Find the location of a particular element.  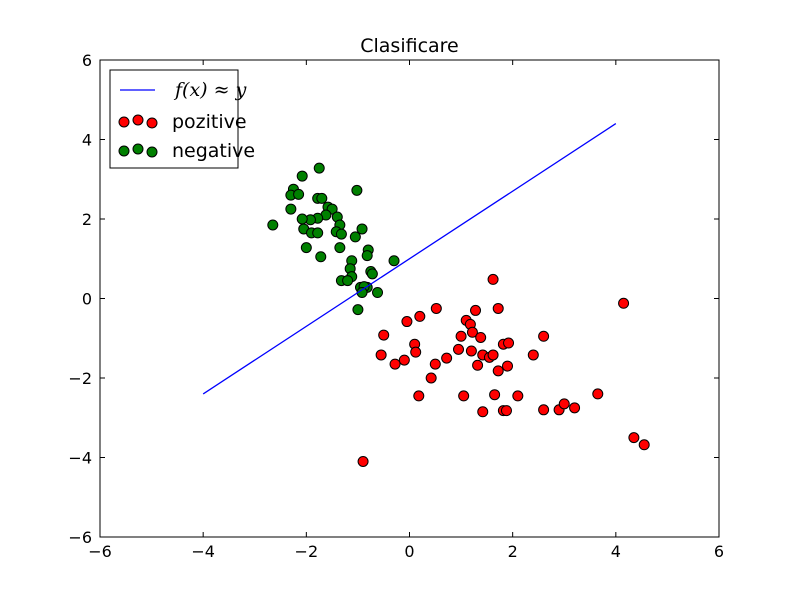

x-tick-label: −6 is located at coordinates (100, 551).